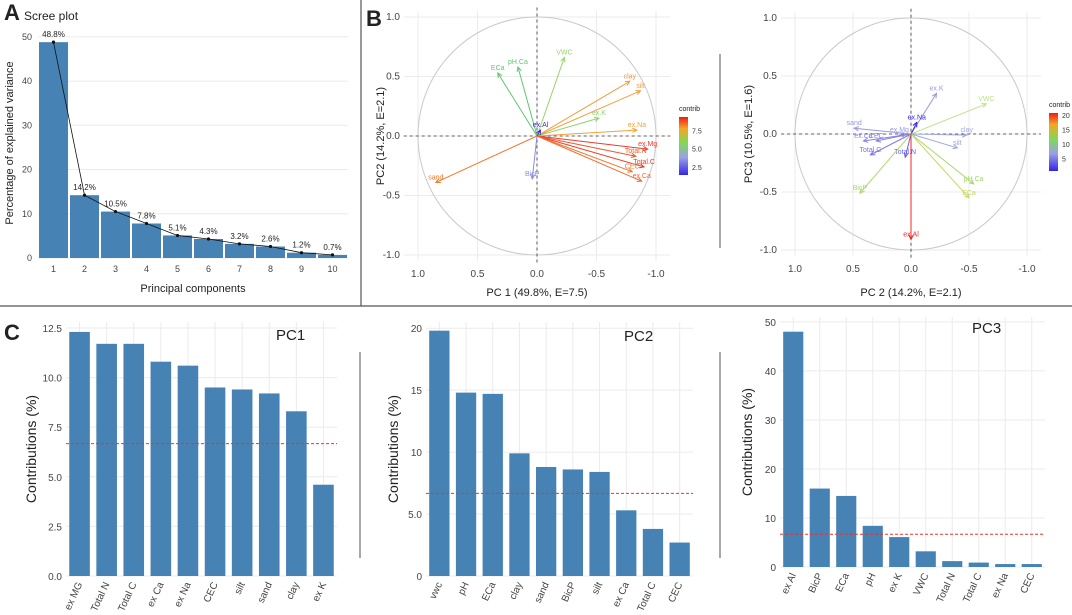 This screenshot has width=1072, height=615. Describe the element at coordinates (418, 274) in the screenshot. I see `x-tick-label: 1.0` at that location.